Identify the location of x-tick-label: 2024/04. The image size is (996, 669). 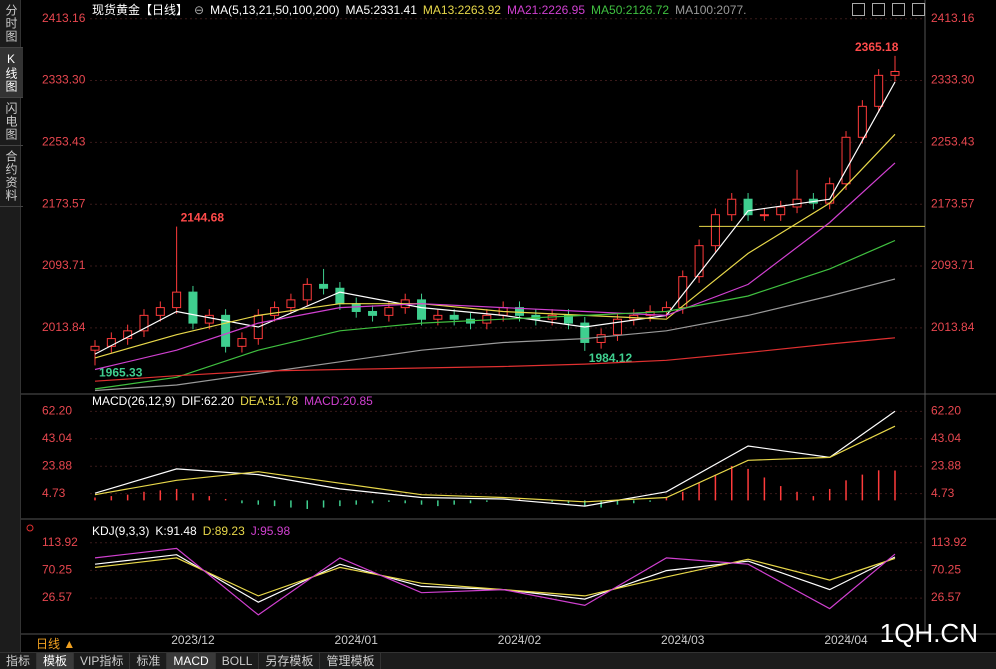
(846, 640).